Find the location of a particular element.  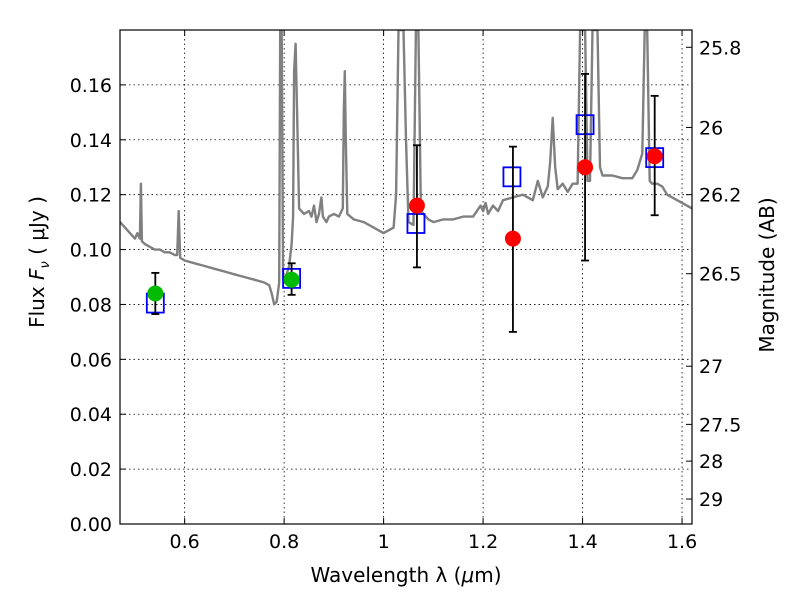

y-tick-label: 0.08 is located at coordinates (91, 305).